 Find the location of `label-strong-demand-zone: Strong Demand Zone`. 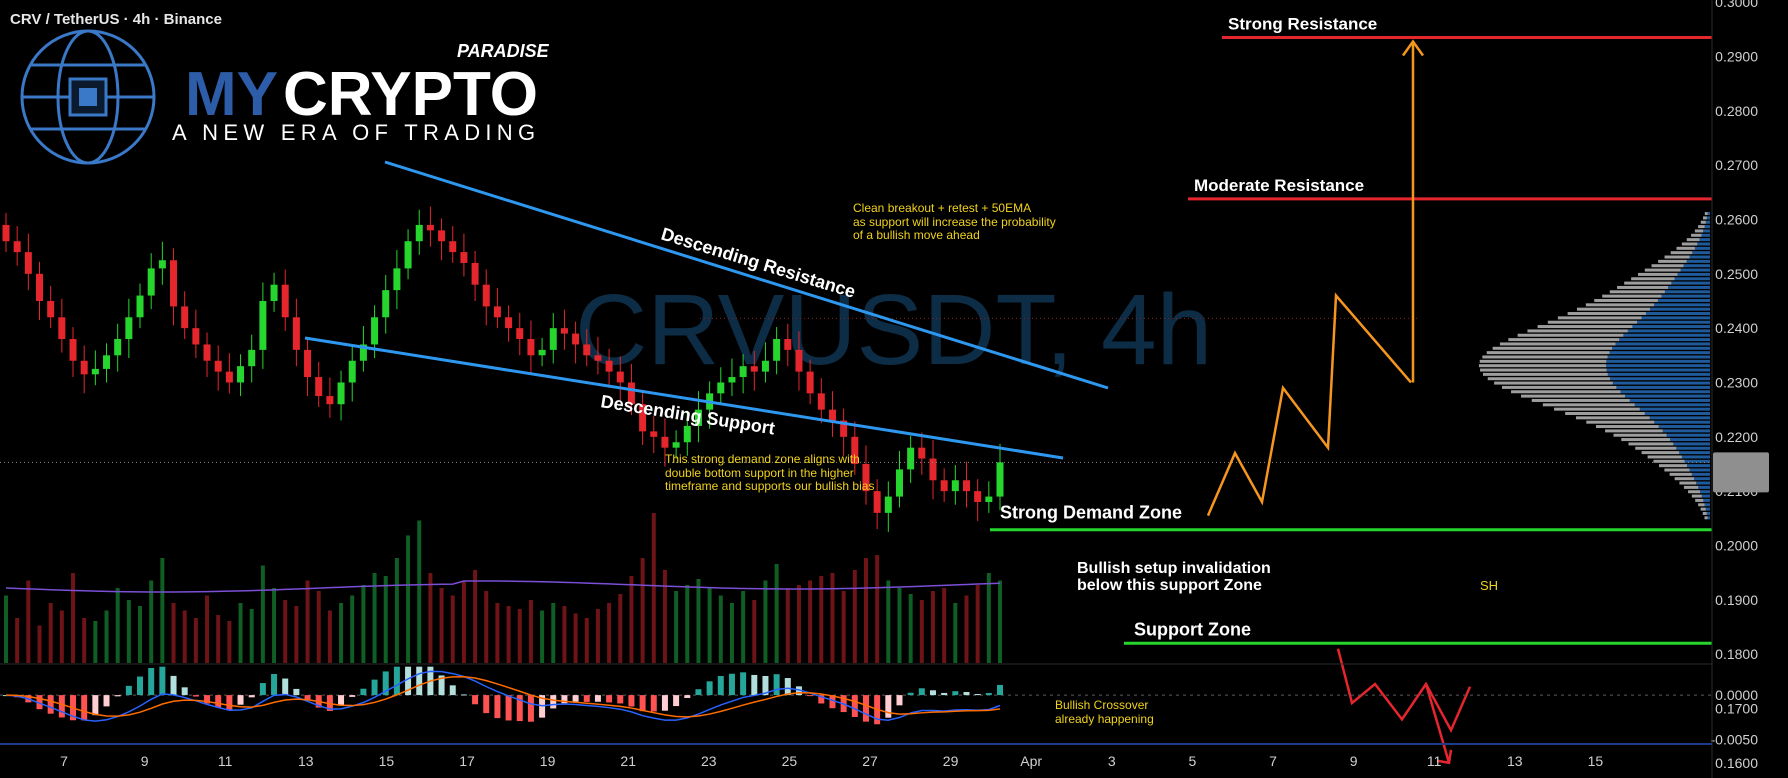

label-strong-demand-zone: Strong Demand Zone is located at coordinates (1091, 513).